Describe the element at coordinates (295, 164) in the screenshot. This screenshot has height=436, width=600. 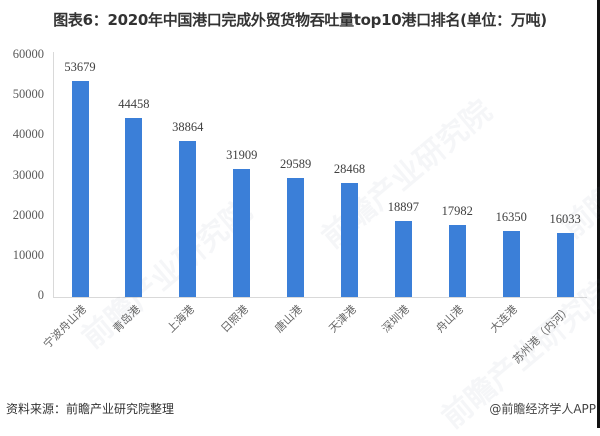
I see `bar-value-label: 29589` at that location.